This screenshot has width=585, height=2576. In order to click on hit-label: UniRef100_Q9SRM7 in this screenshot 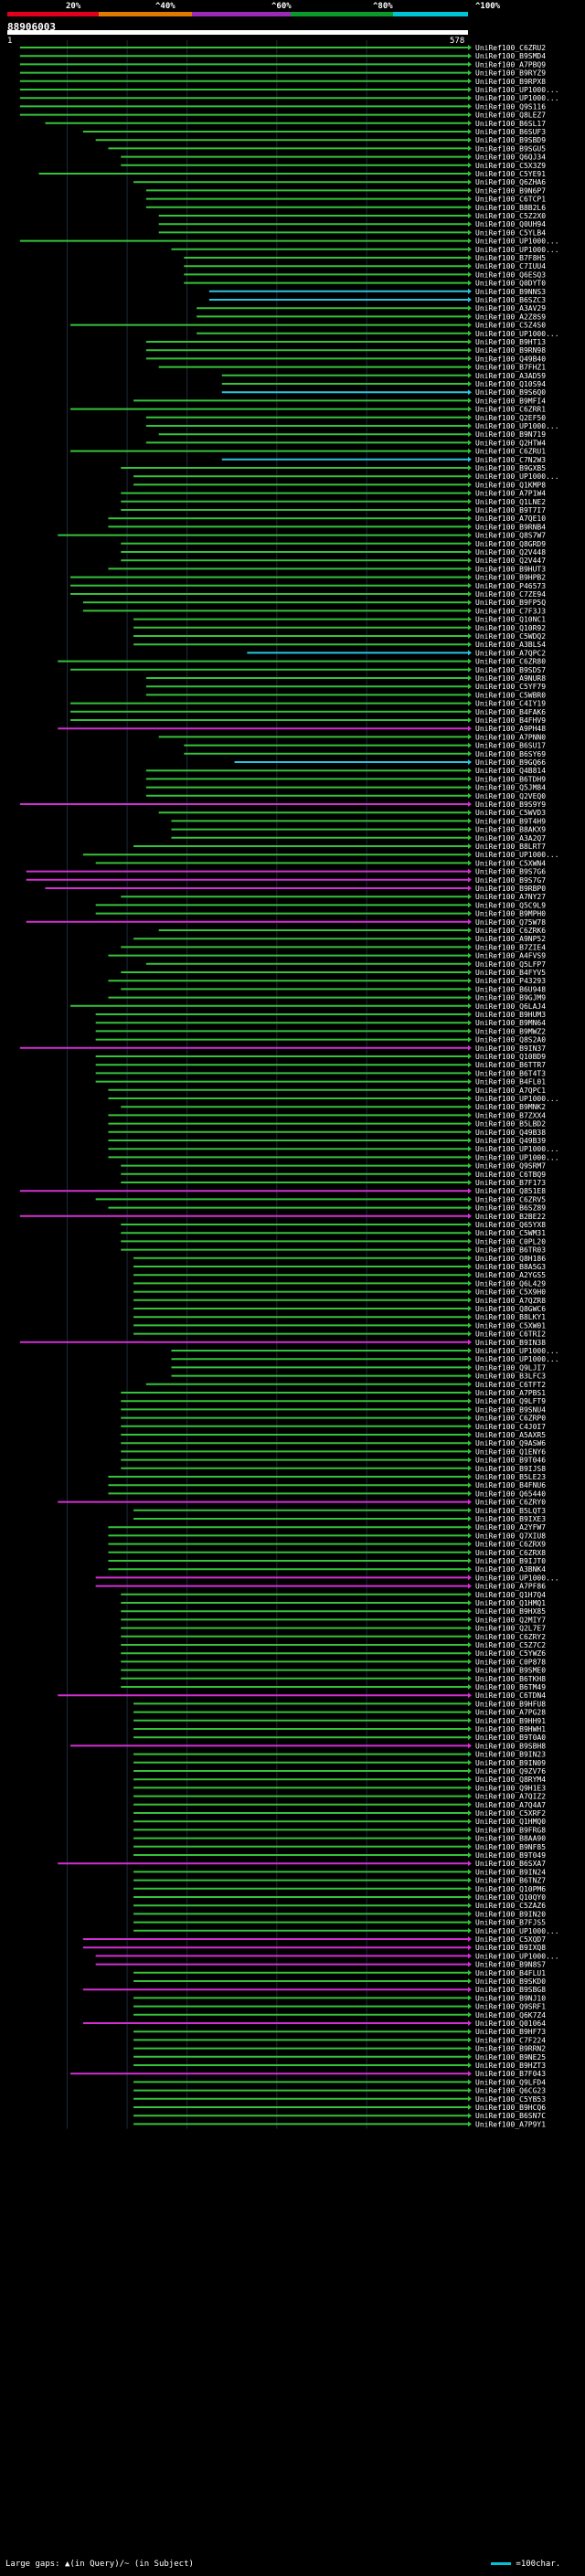, I will do `click(511, 1166)`.